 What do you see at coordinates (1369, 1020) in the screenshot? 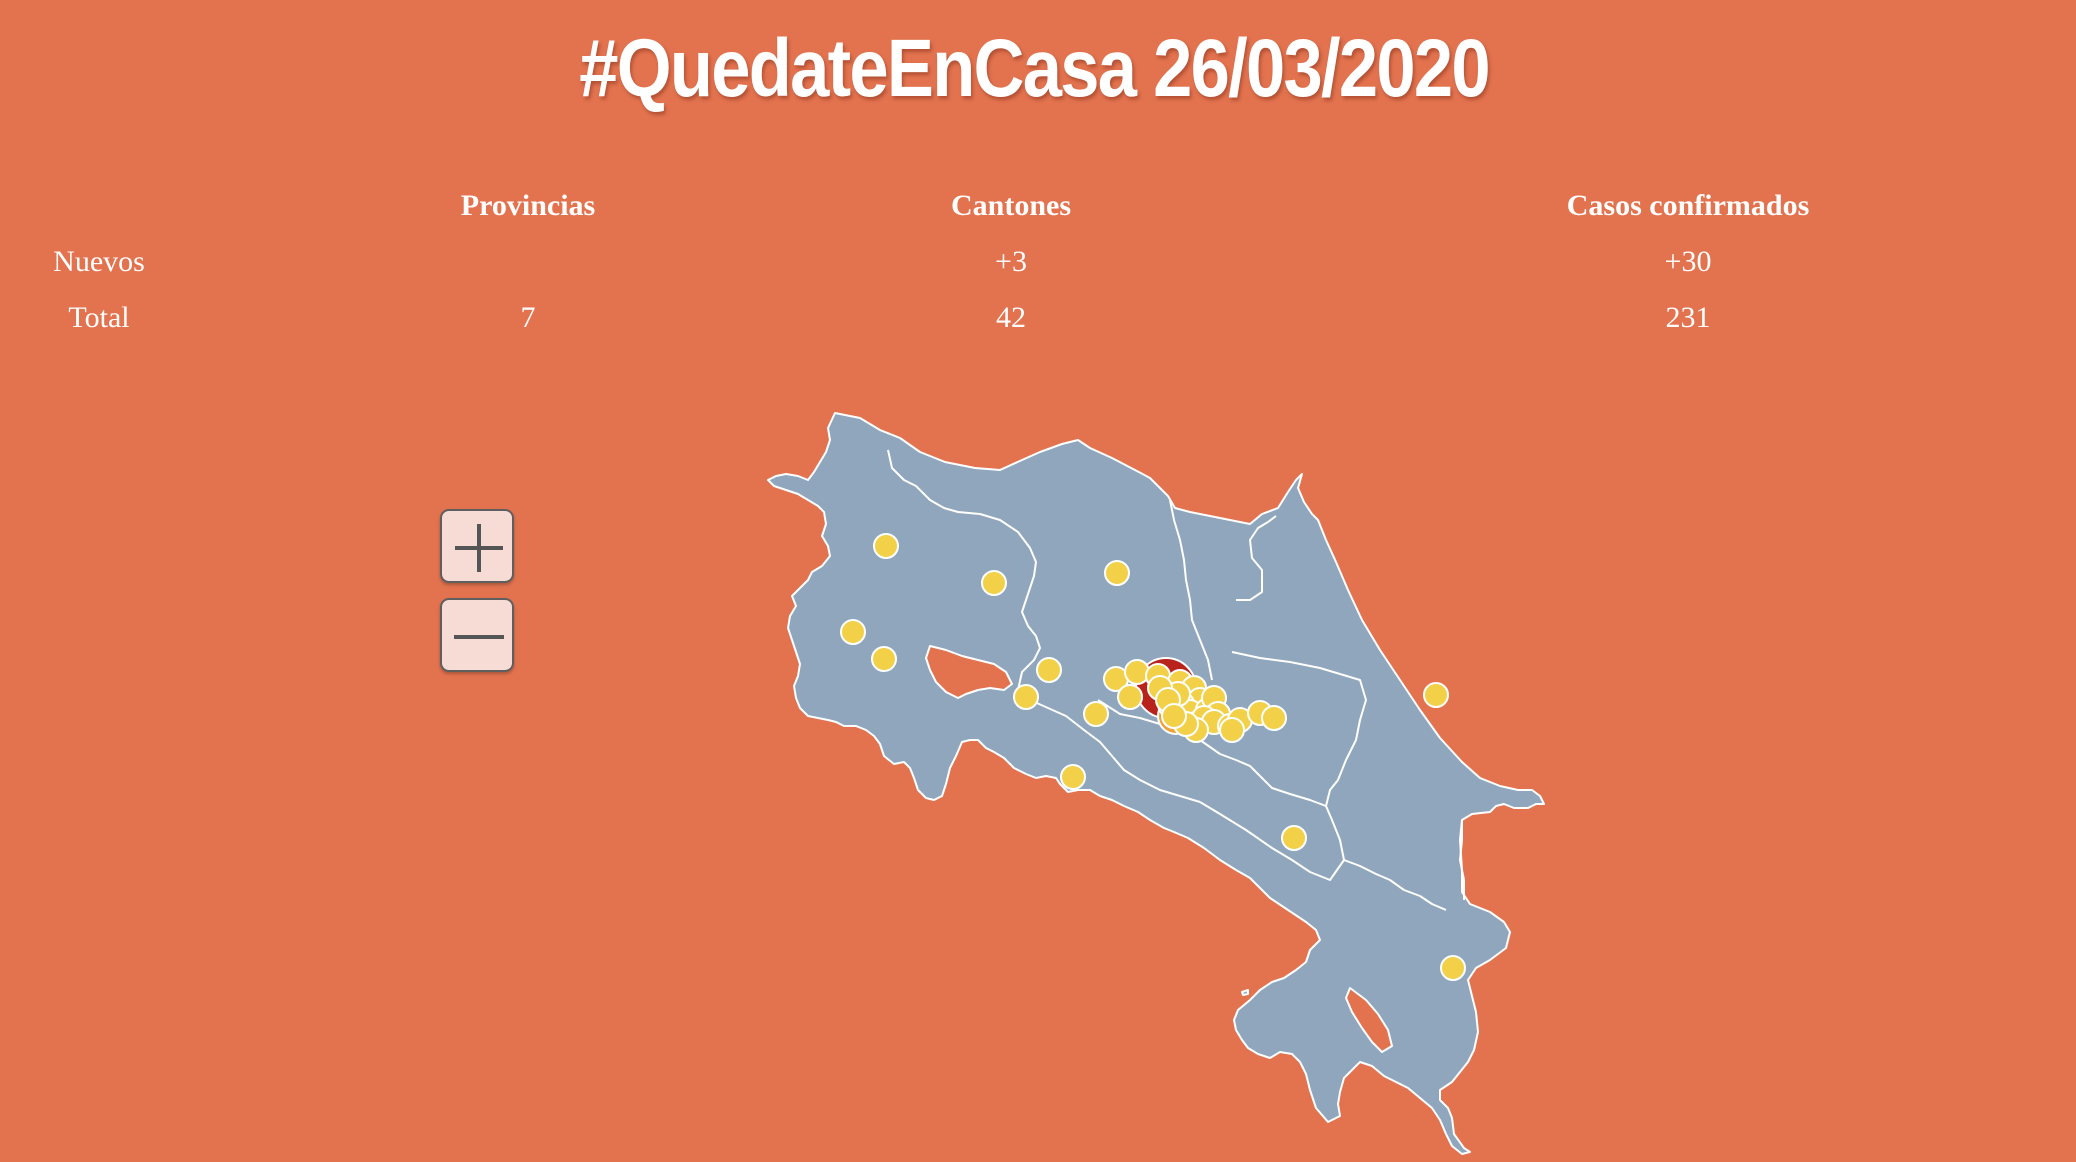
I see `golfo-dulce` at bounding box center [1369, 1020].